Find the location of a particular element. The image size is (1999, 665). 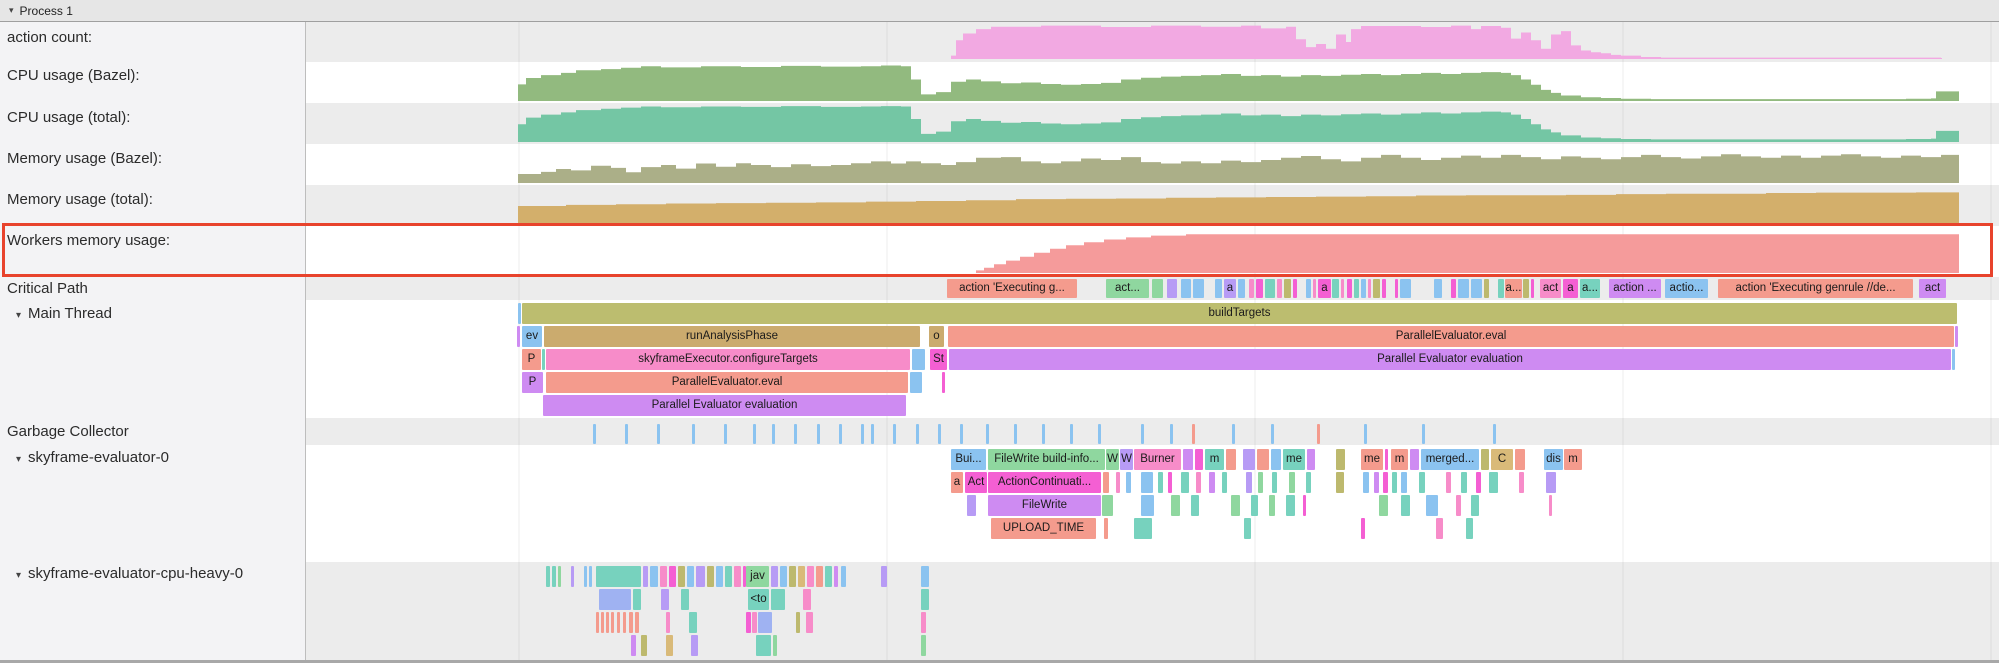

main-thread-span: buildTargets is located at coordinates (1239, 313).